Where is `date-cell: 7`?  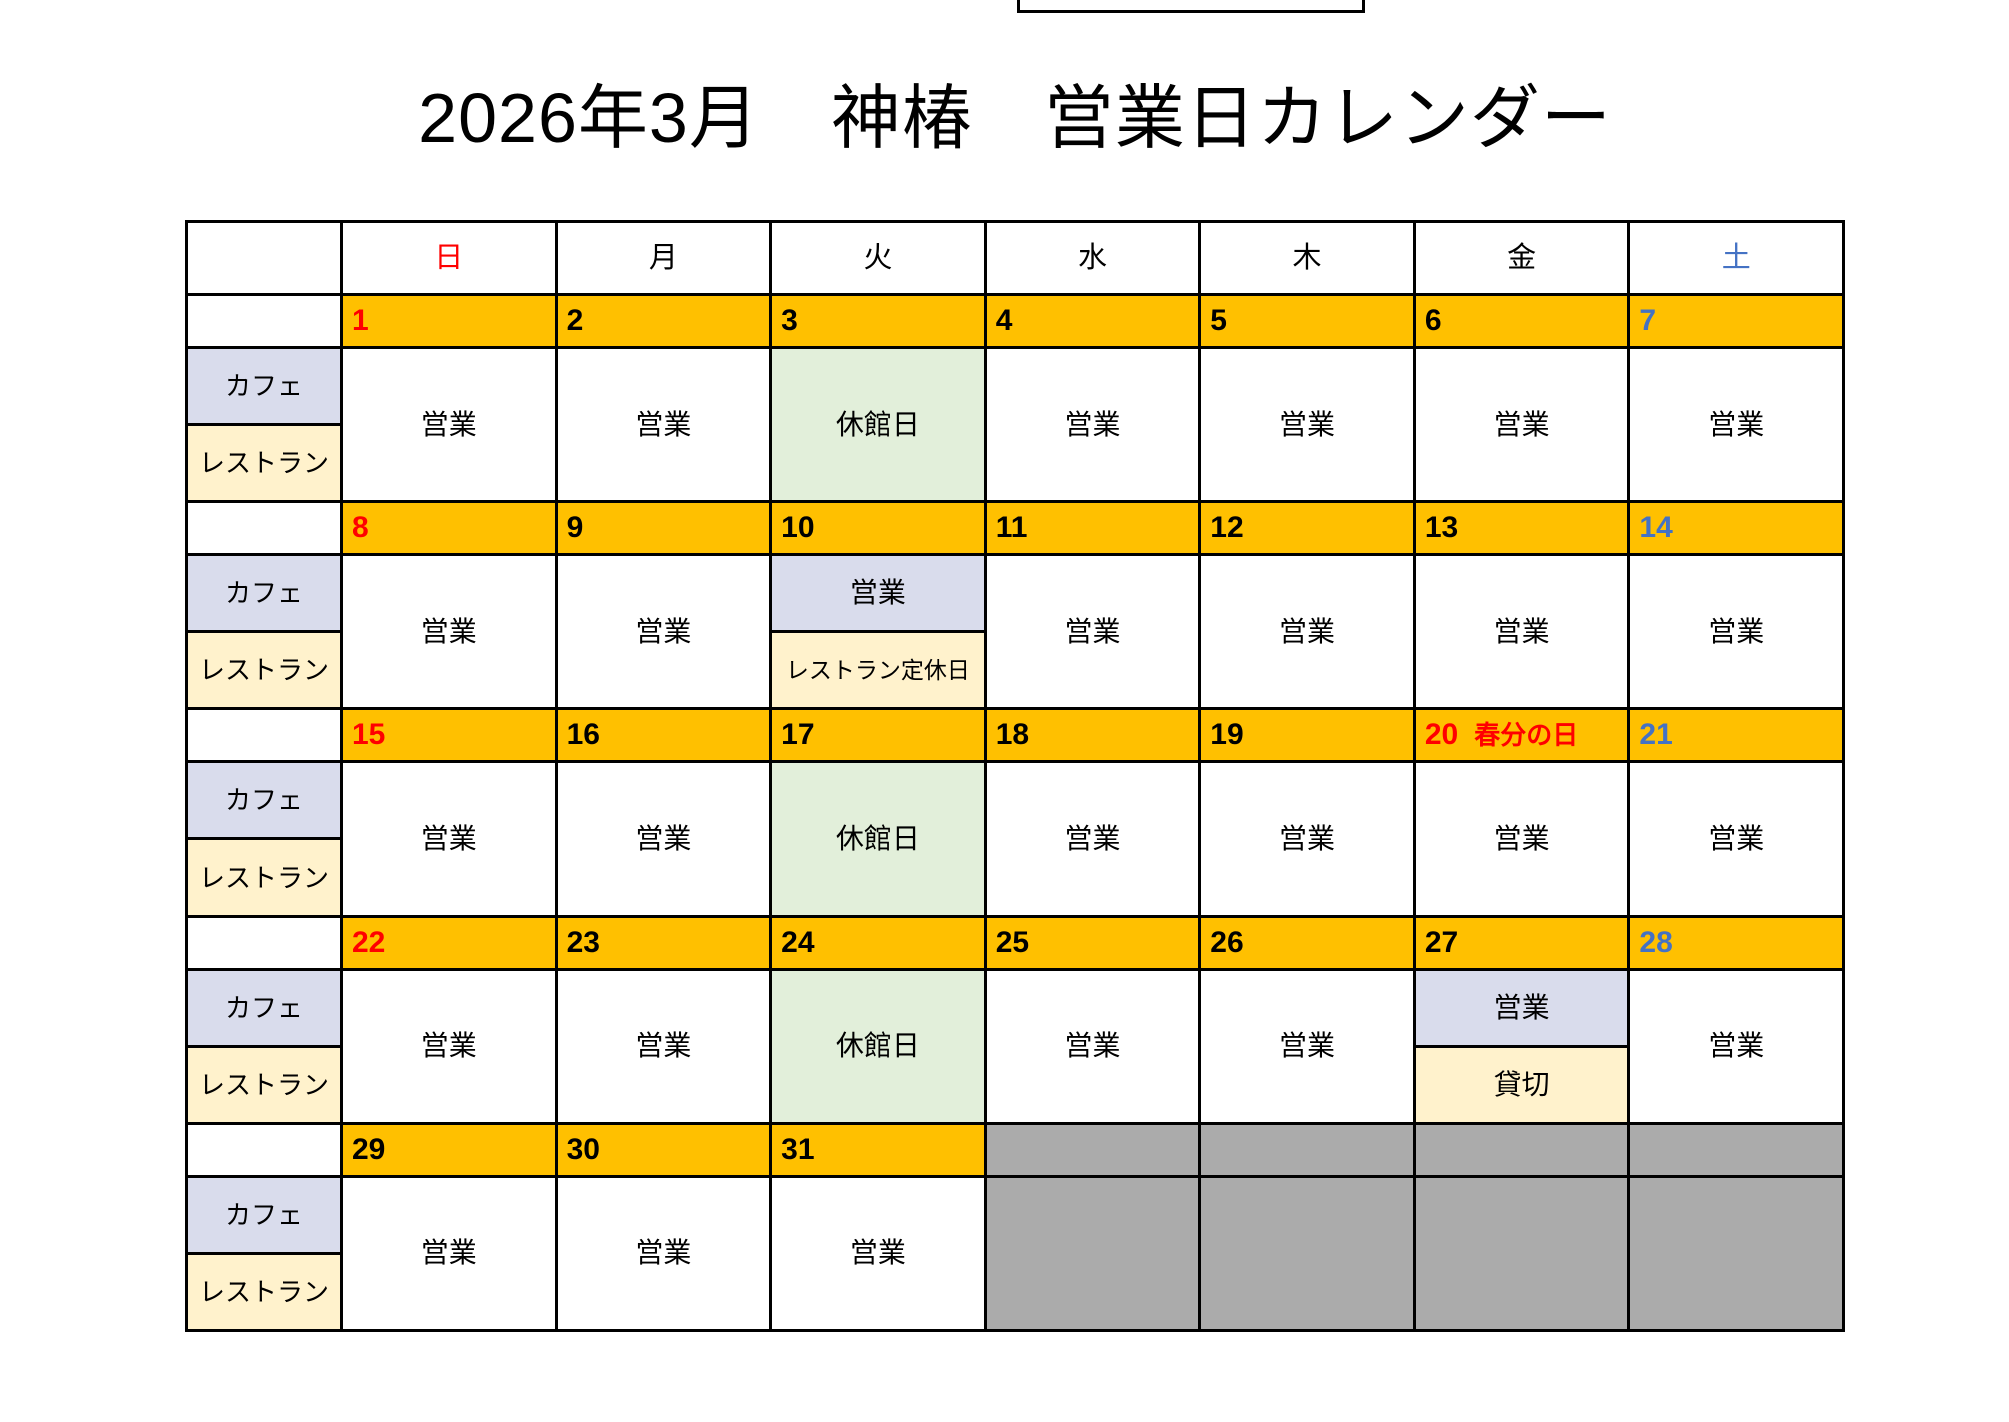
date-cell: 7 is located at coordinates (1736, 321).